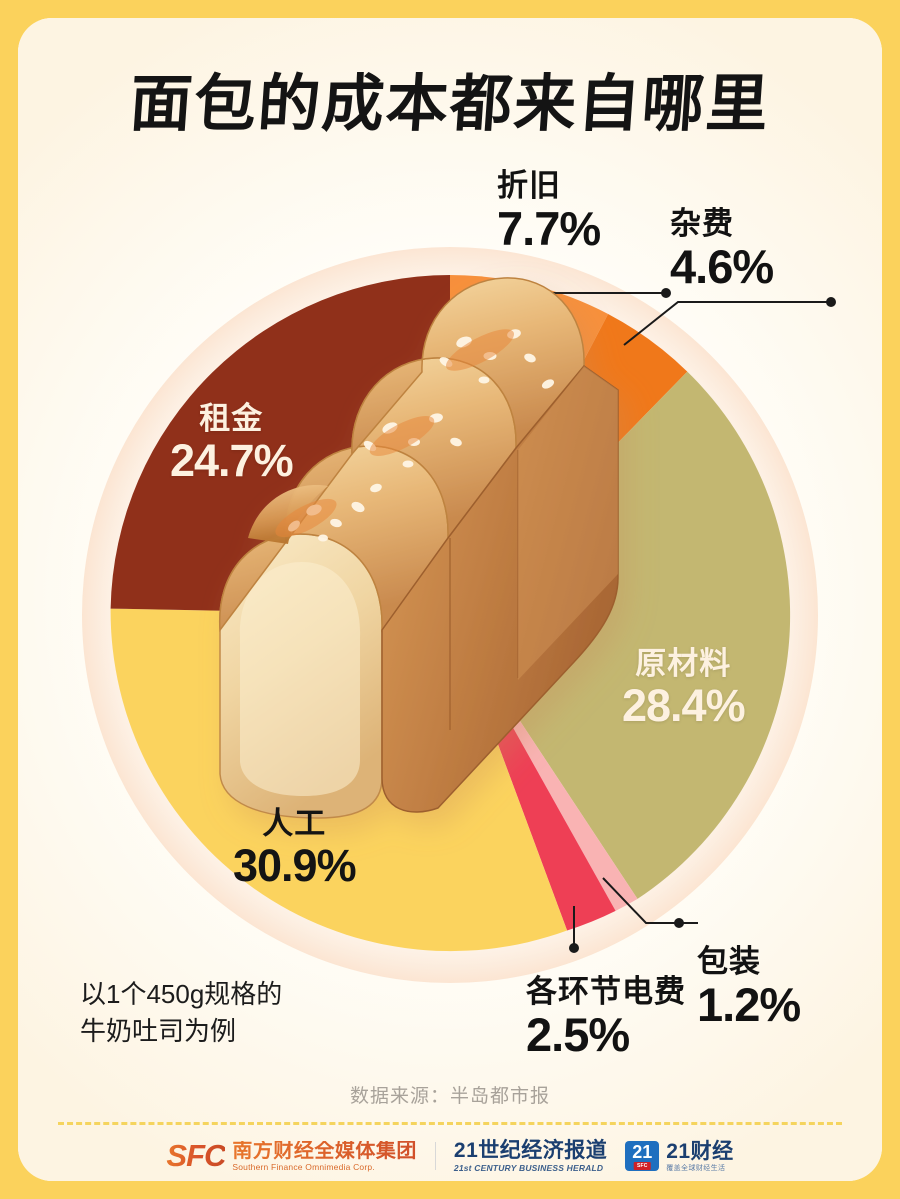 This screenshot has width=900, height=1199. Describe the element at coordinates (294, 823) in the screenshot. I see `slice-label-labor-name: 人工` at that location.